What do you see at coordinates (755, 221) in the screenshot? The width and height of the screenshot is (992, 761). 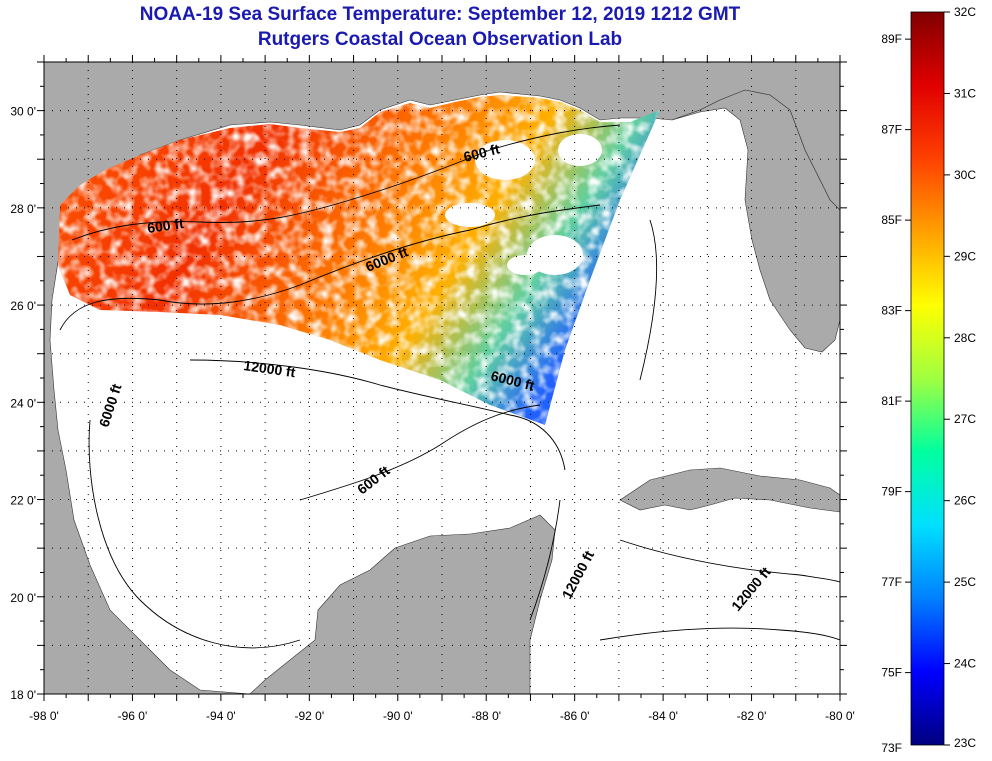 I see `land-florida` at bounding box center [755, 221].